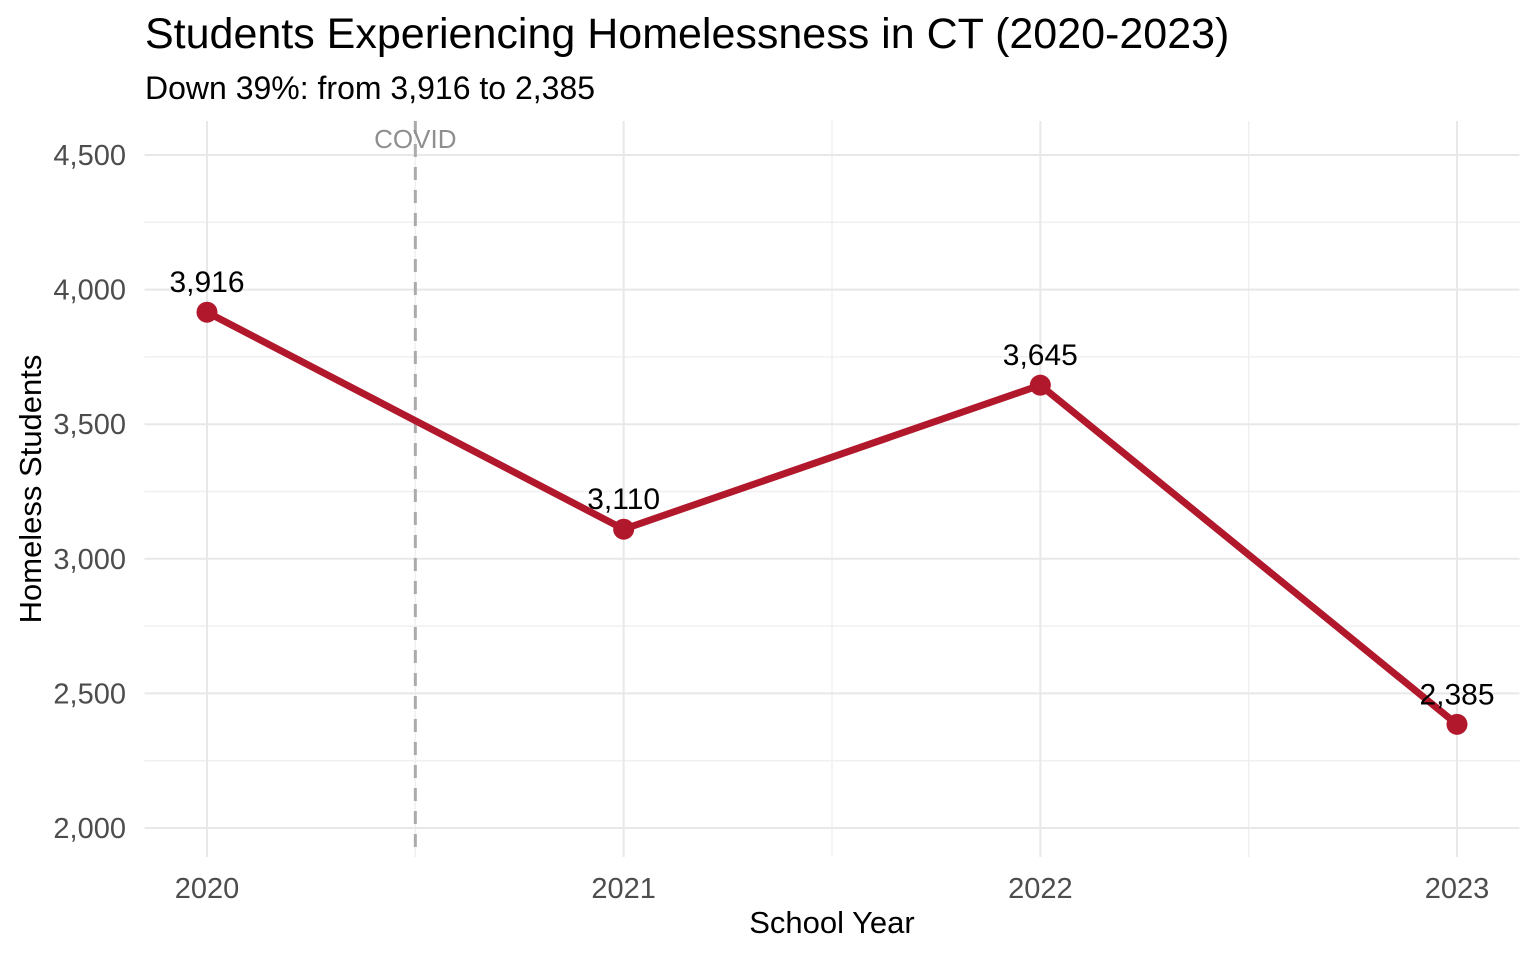  I want to click on x-axis-title: School Year, so click(832, 922).